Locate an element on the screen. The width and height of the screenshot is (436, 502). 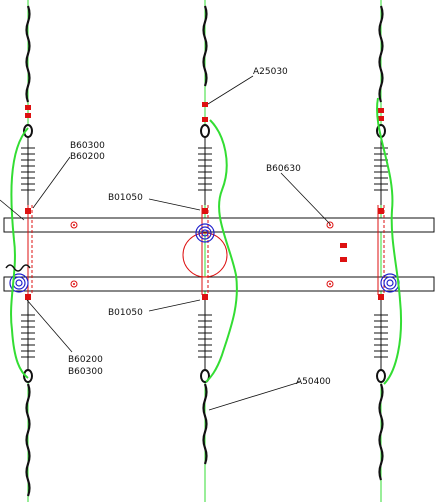
insulator-top-left is located at coordinates (28, 170).